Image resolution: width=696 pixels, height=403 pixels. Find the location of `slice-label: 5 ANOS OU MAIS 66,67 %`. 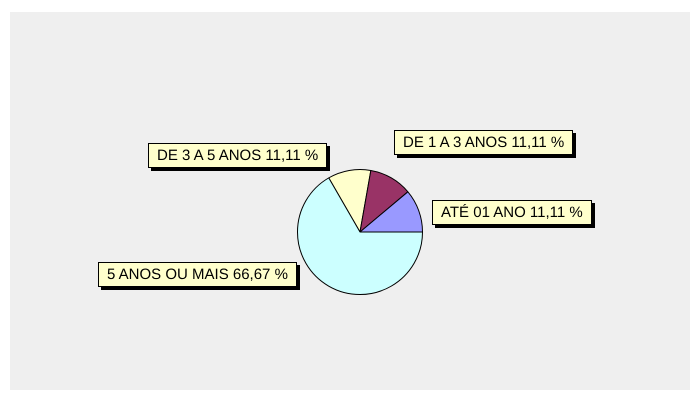

slice-label: 5 ANOS OU MAIS 66,67 % is located at coordinates (197, 274).